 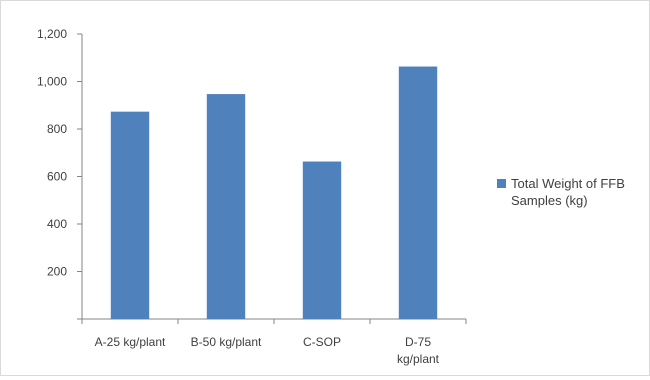 What do you see at coordinates (130, 342) in the screenshot?
I see `x-tick-label: A-25 kg/plant` at bounding box center [130, 342].